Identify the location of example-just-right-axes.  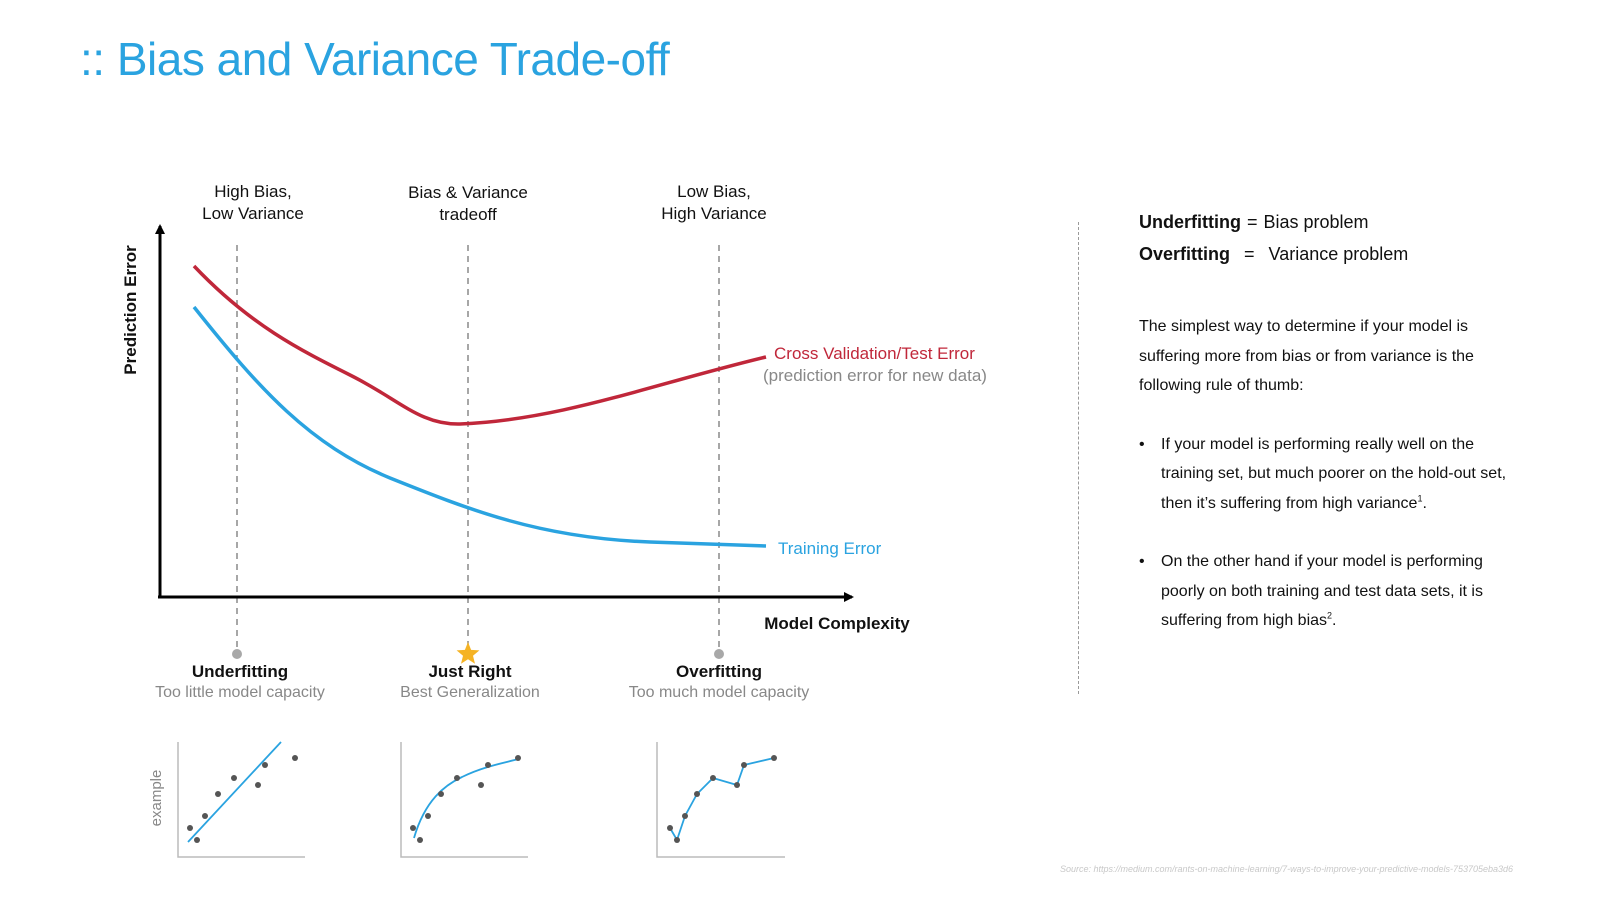
(464, 800).